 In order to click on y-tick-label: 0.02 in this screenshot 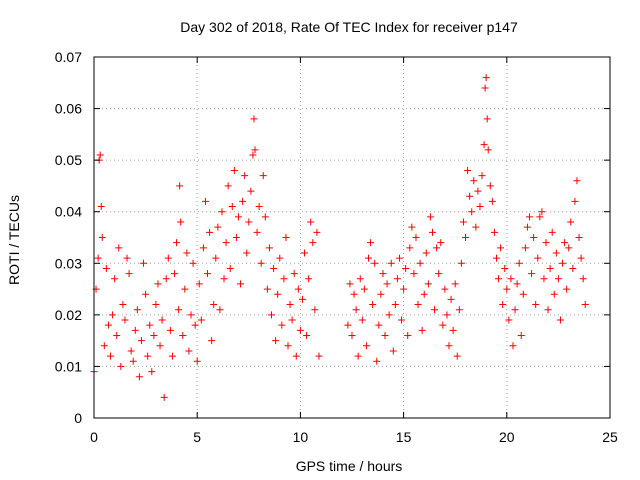, I will do `click(68, 315)`.